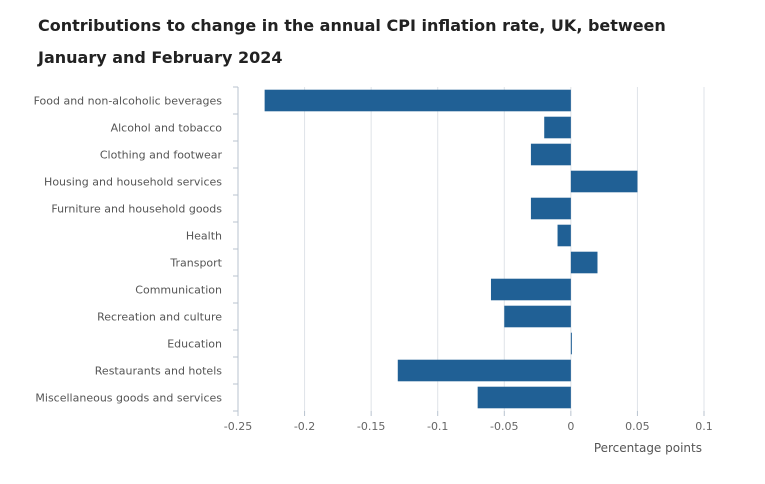  What do you see at coordinates (648, 448) in the screenshot?
I see `x-axis-title: Percentage points` at bounding box center [648, 448].